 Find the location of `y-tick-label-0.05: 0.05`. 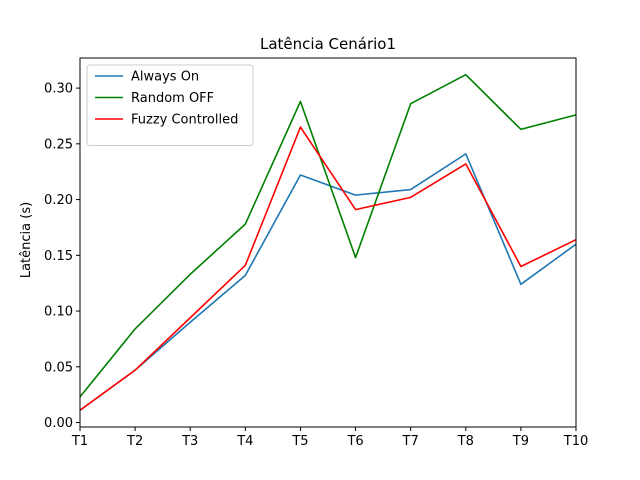

y-tick-label-0.05: 0.05 is located at coordinates (58, 367).